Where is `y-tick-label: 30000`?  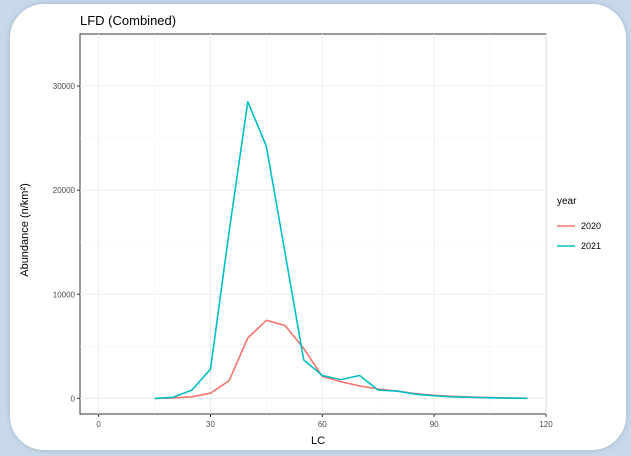
y-tick-label: 30000 is located at coordinates (64, 86).